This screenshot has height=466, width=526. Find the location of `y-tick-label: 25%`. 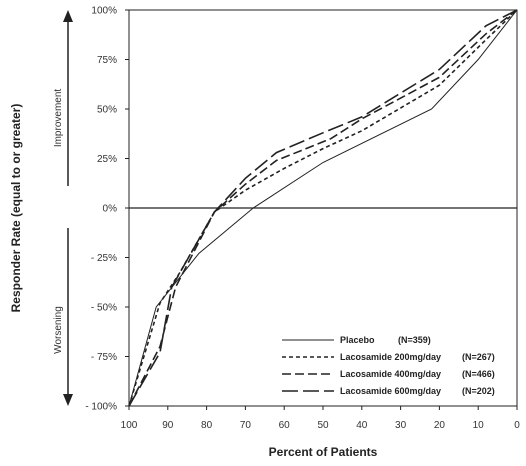

y-tick-label: 25% is located at coordinates (107, 159).